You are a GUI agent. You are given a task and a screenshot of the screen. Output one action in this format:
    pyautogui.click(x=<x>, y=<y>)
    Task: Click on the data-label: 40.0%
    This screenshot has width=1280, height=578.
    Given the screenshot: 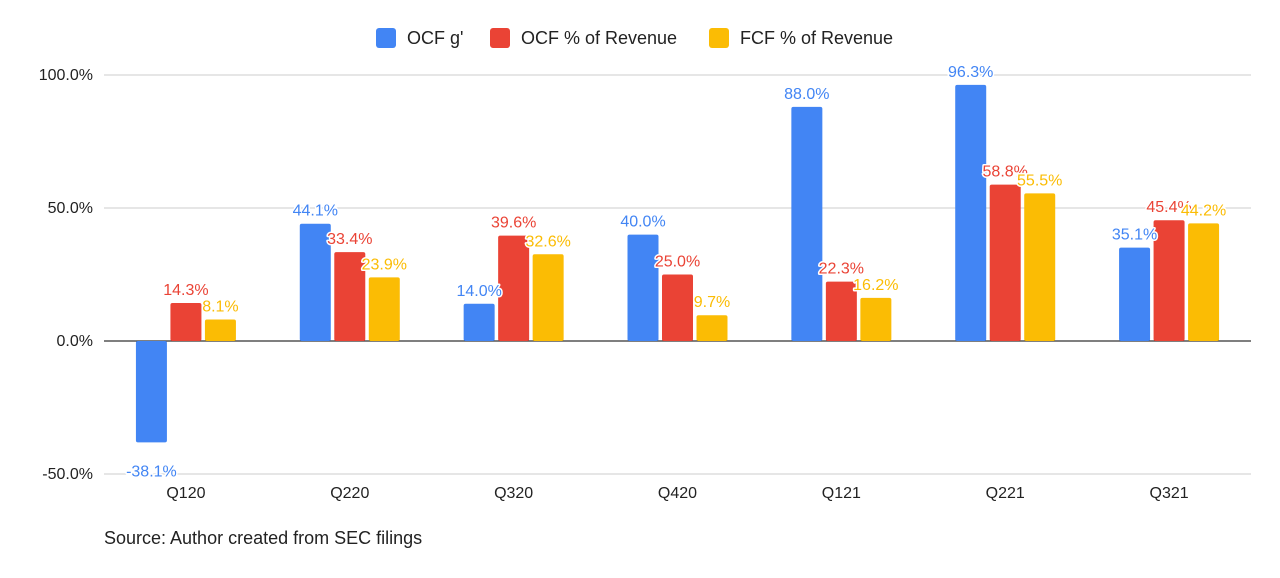 What is the action you would take?
    pyautogui.click(x=642, y=222)
    